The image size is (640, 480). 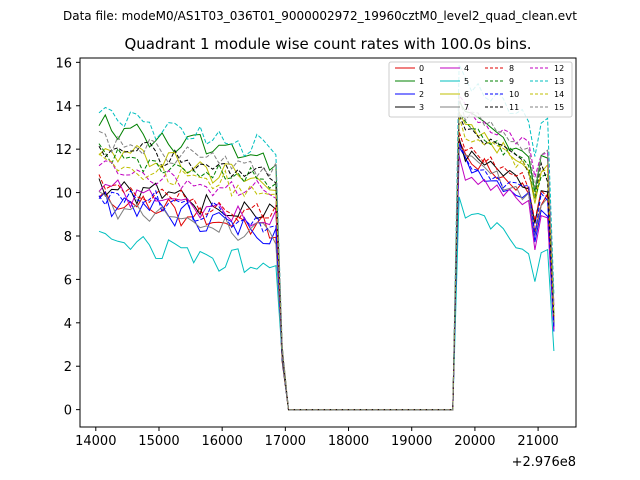 I want to click on y-tick-label: 10, so click(x=63, y=194).